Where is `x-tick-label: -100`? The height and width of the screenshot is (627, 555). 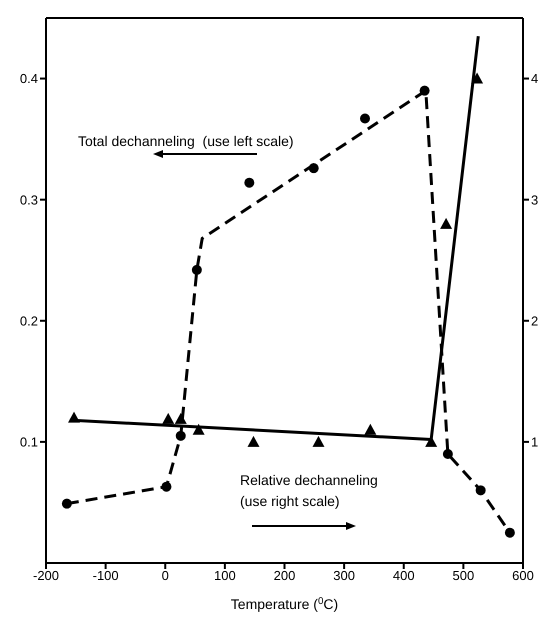
x-tick-label: -100 is located at coordinates (105, 576).